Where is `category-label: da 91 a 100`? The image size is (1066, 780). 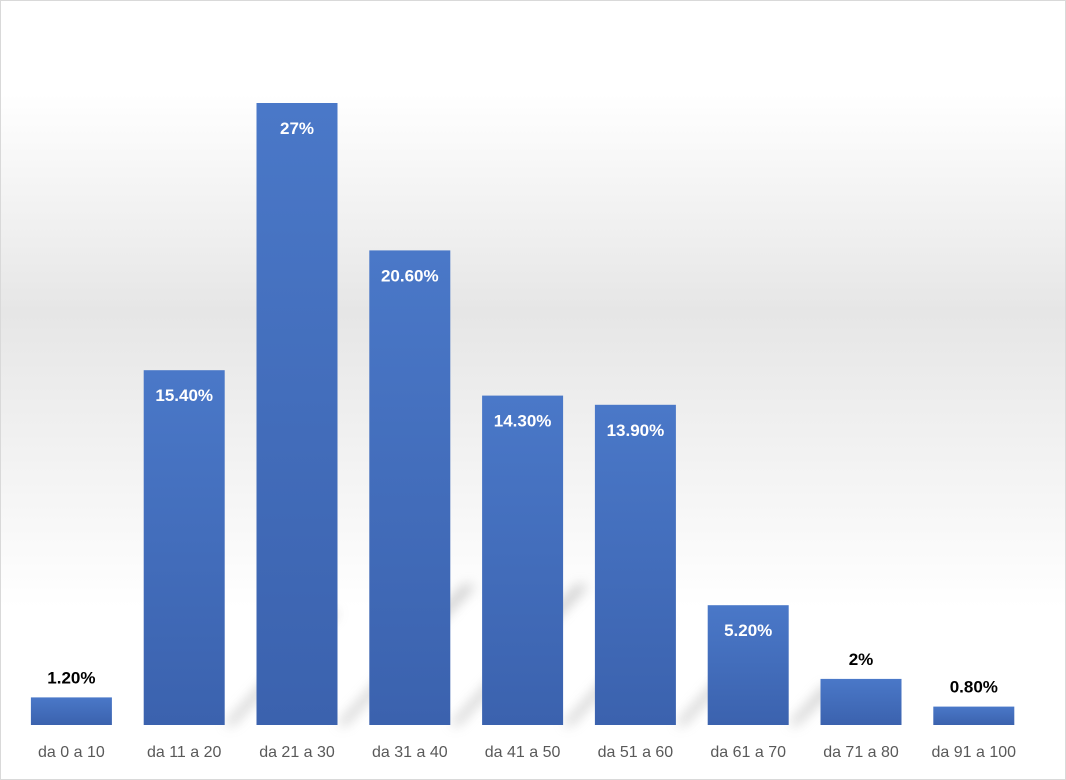
category-label: da 91 a 100 is located at coordinates (974, 752).